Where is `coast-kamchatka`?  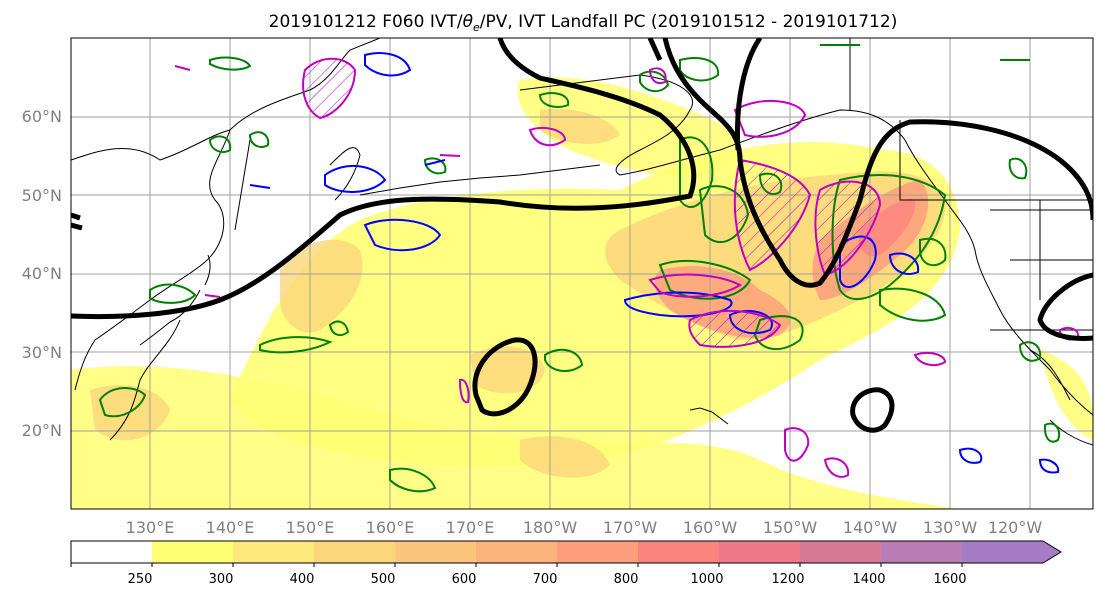
coast-kamchatka is located at coordinates (345, 174).